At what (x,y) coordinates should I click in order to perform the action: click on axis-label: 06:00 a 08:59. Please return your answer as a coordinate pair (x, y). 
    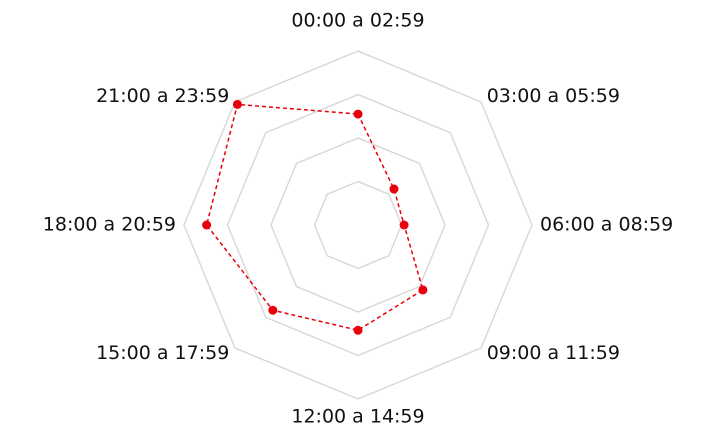
    Looking at the image, I should click on (606, 225).